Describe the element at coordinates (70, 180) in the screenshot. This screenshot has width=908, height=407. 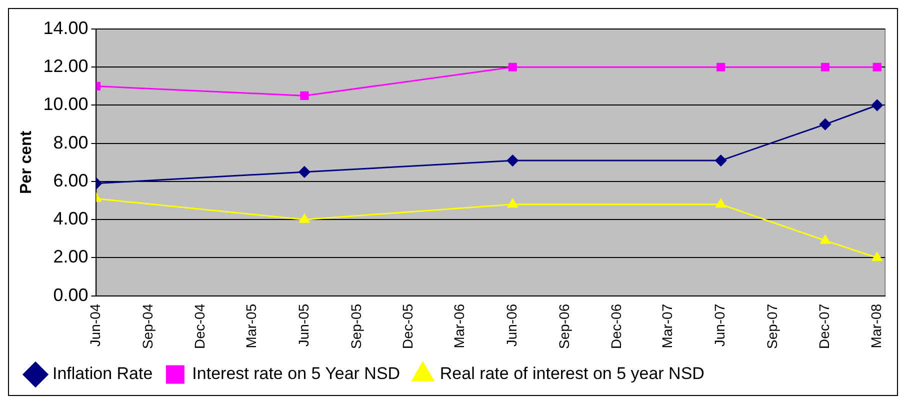
I see `y-tick-label: 6.00` at that location.